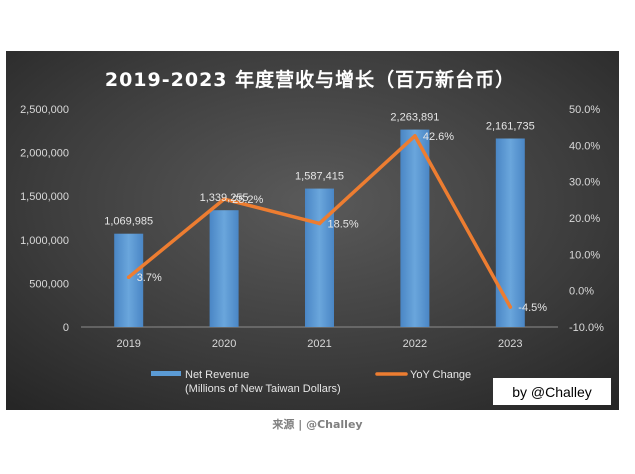  Describe the element at coordinates (263, 389) in the screenshot. I see `legend-revenue-label-line: (Millions of New Taiwan Dollars)` at that location.